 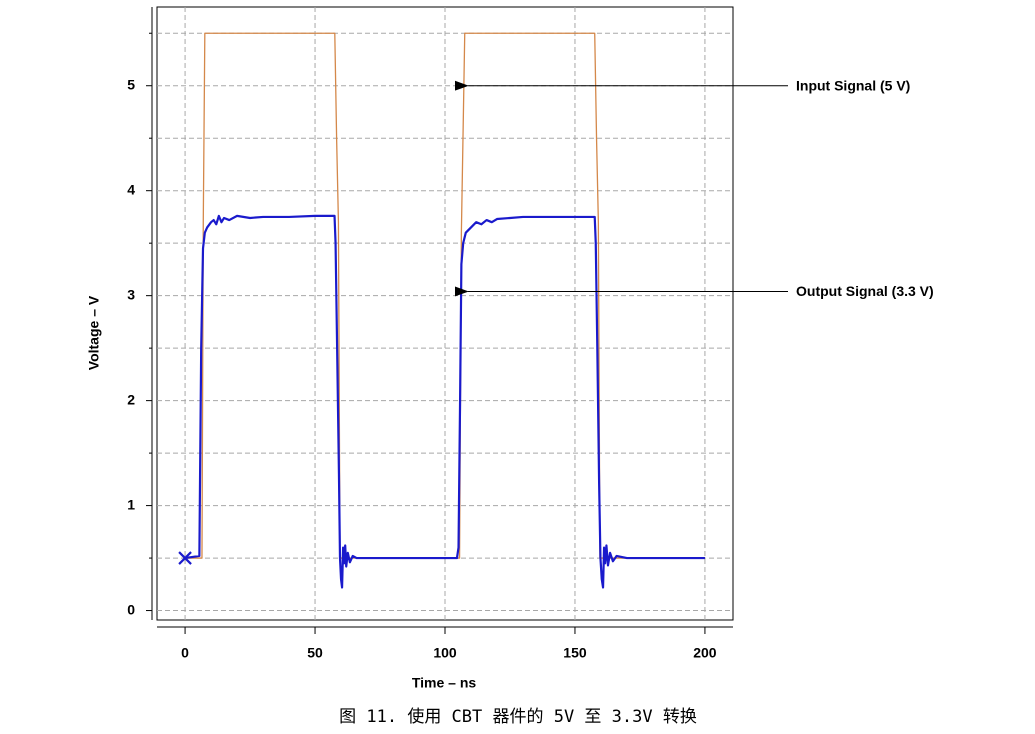 What do you see at coordinates (131, 399) in the screenshot?
I see `y-tick-label: 2` at bounding box center [131, 399].